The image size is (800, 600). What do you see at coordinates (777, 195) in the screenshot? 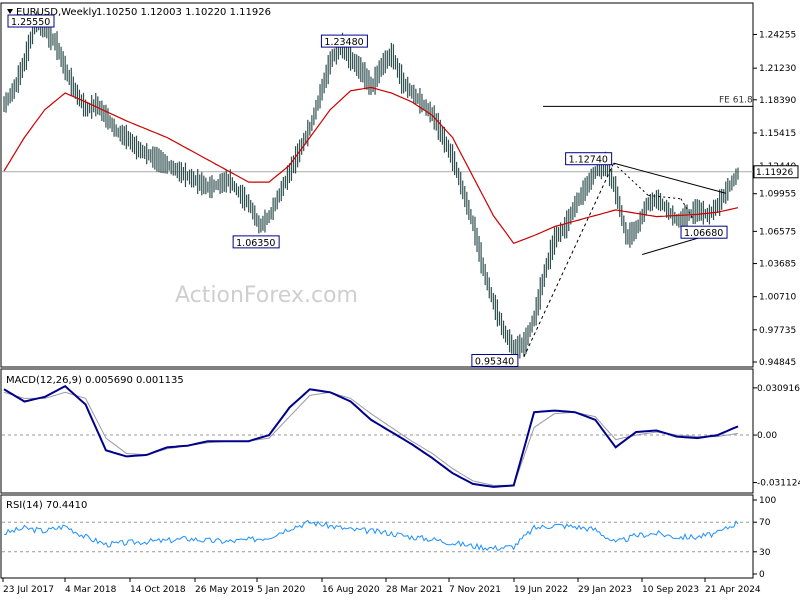
I see `price-y-tick-label: 1.09955` at bounding box center [777, 195].